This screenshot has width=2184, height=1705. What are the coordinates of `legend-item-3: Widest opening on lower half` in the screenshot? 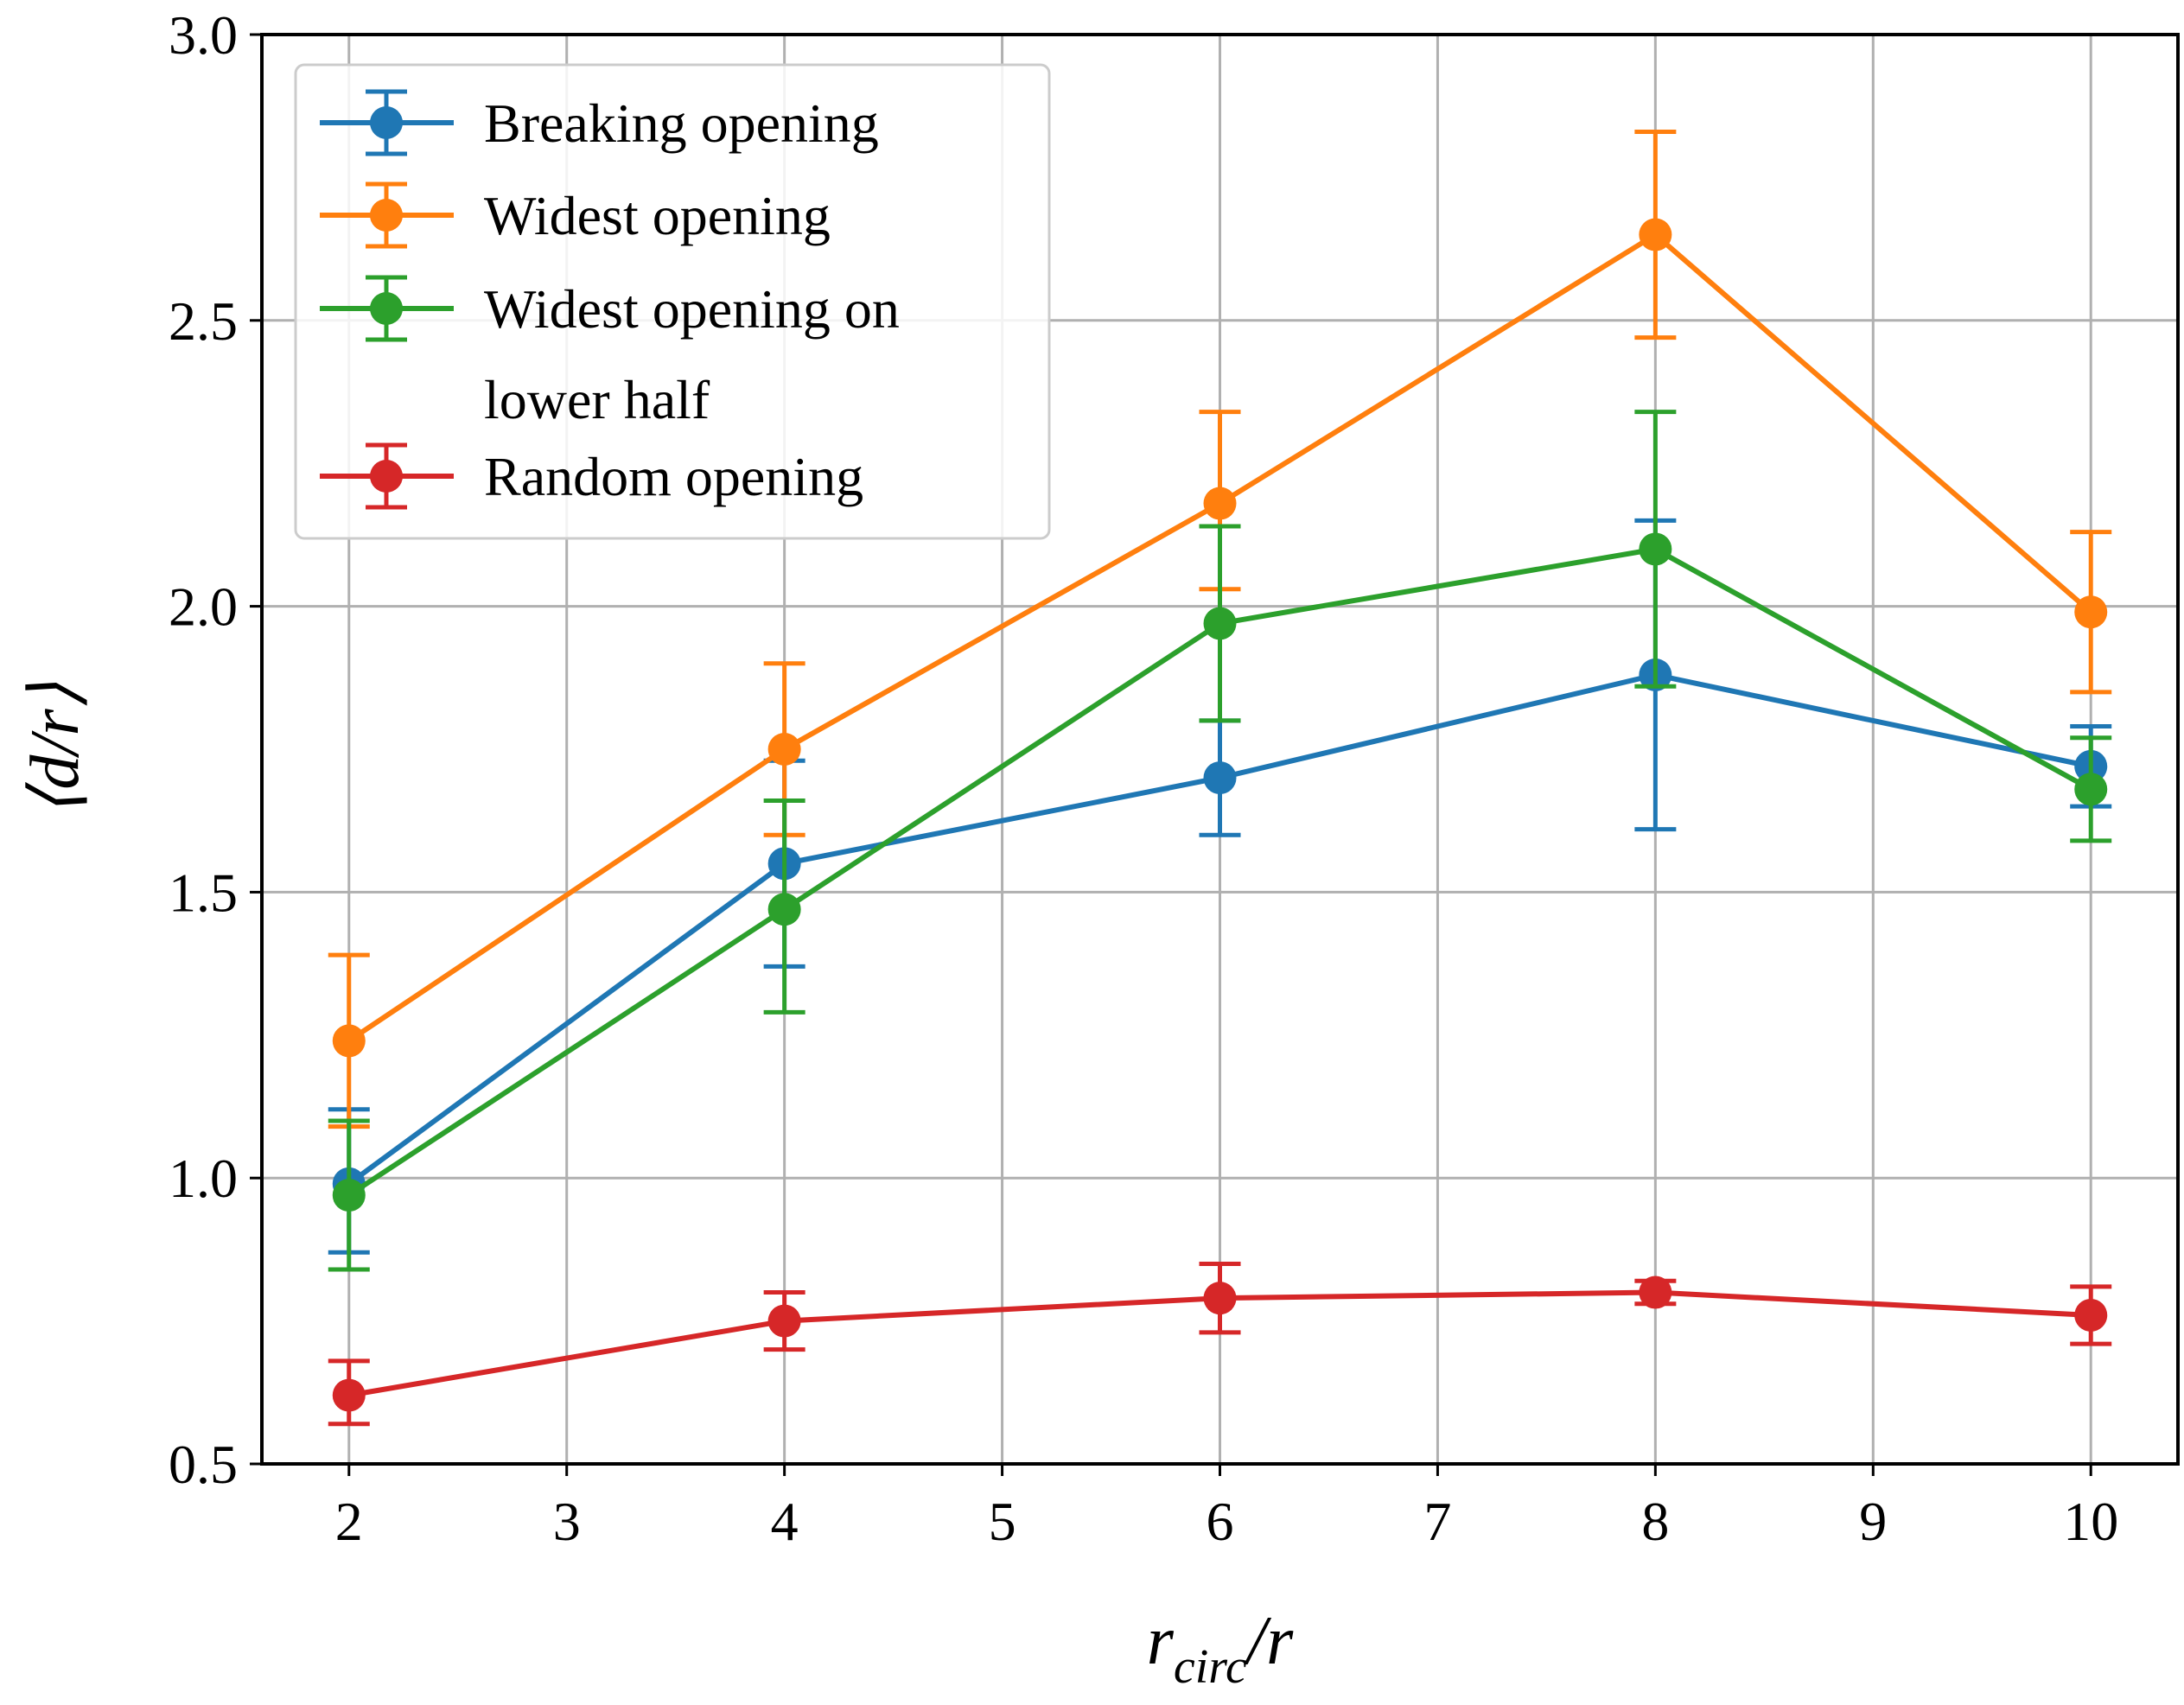 It's located at (610, 353).